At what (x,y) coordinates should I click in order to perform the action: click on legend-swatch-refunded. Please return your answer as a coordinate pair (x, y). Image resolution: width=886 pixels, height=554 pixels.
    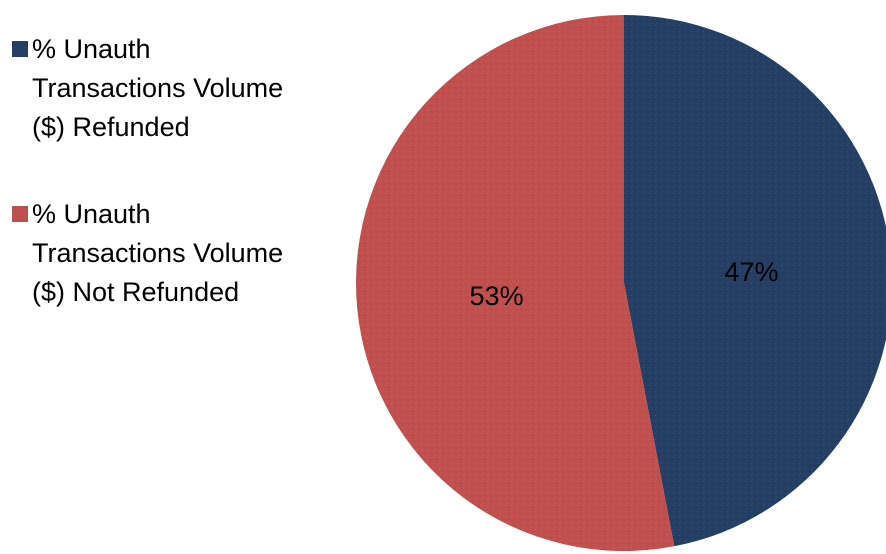
    Looking at the image, I should click on (20, 49).